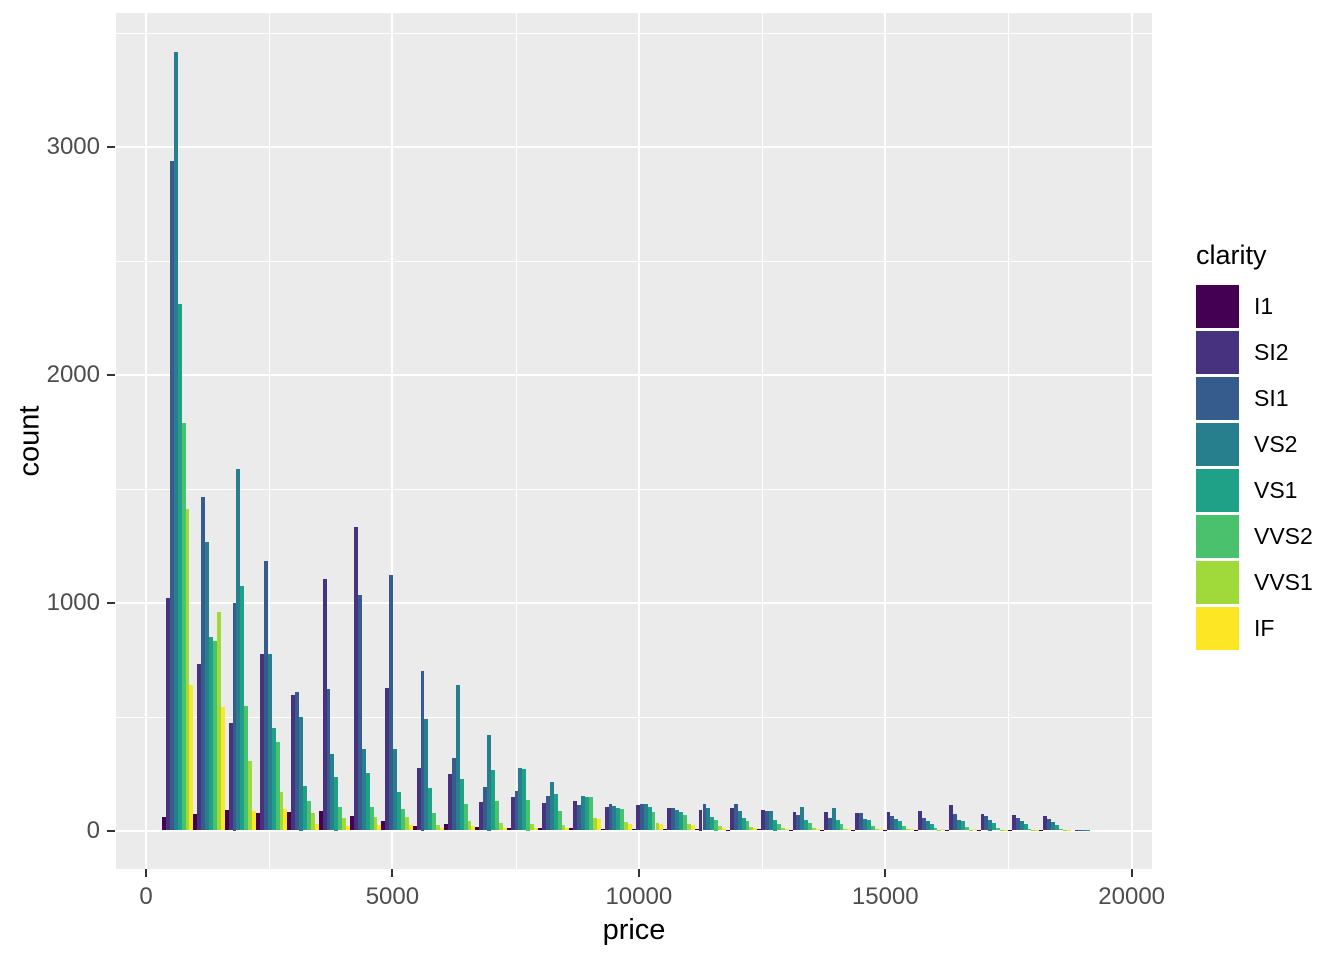 This screenshot has width=1344, height=960. I want to click on bar-VVS2-bin24, so click(904, 828).